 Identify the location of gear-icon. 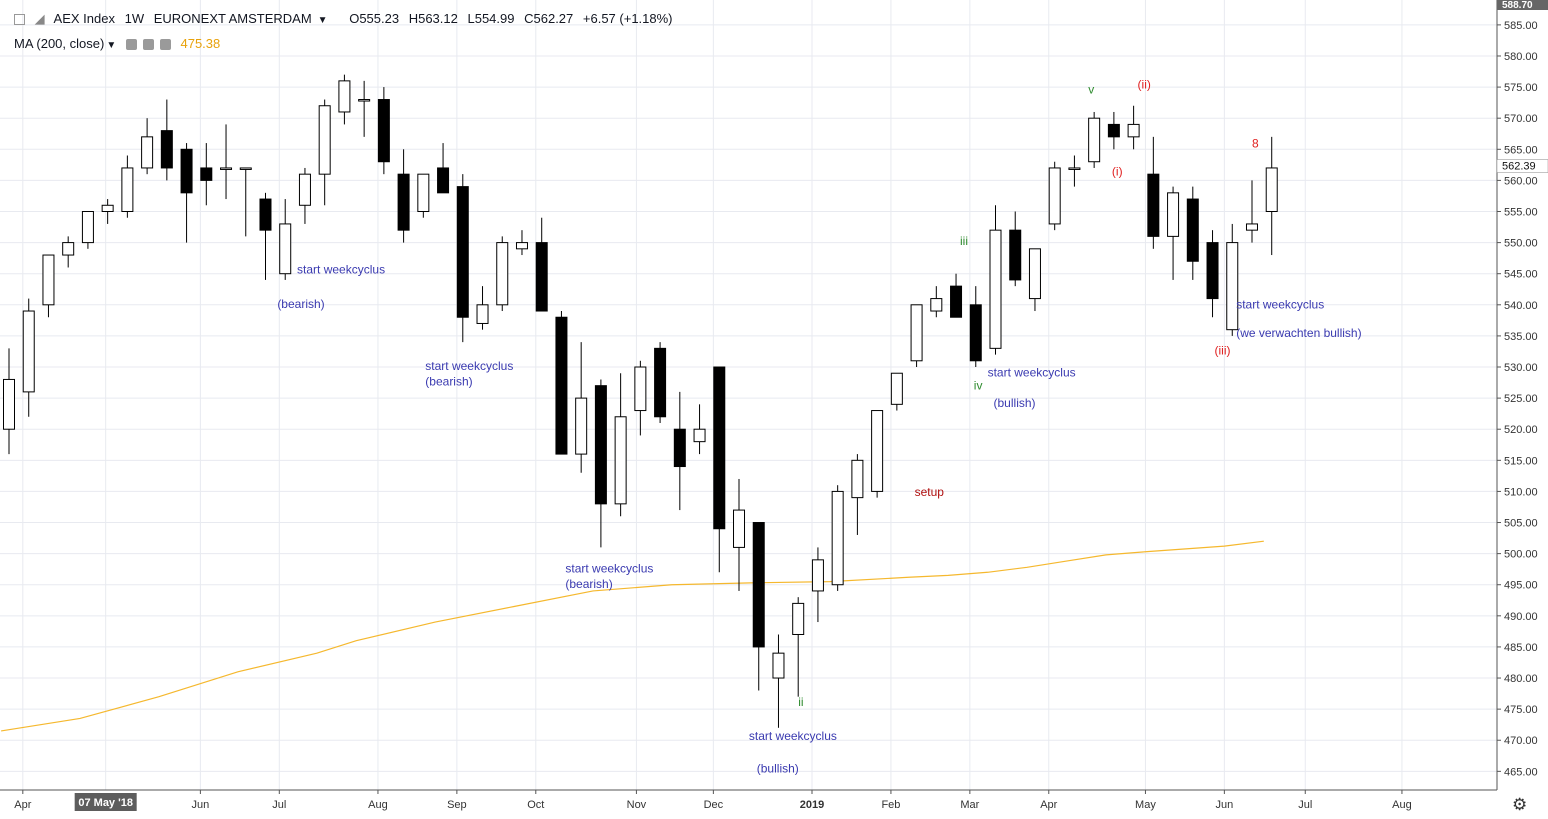
(148, 45).